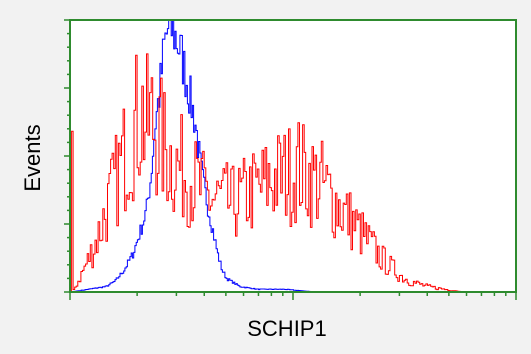 The width and height of the screenshot is (531, 354). Describe the element at coordinates (32, 157) in the screenshot. I see `y-axis-label: Events` at that location.